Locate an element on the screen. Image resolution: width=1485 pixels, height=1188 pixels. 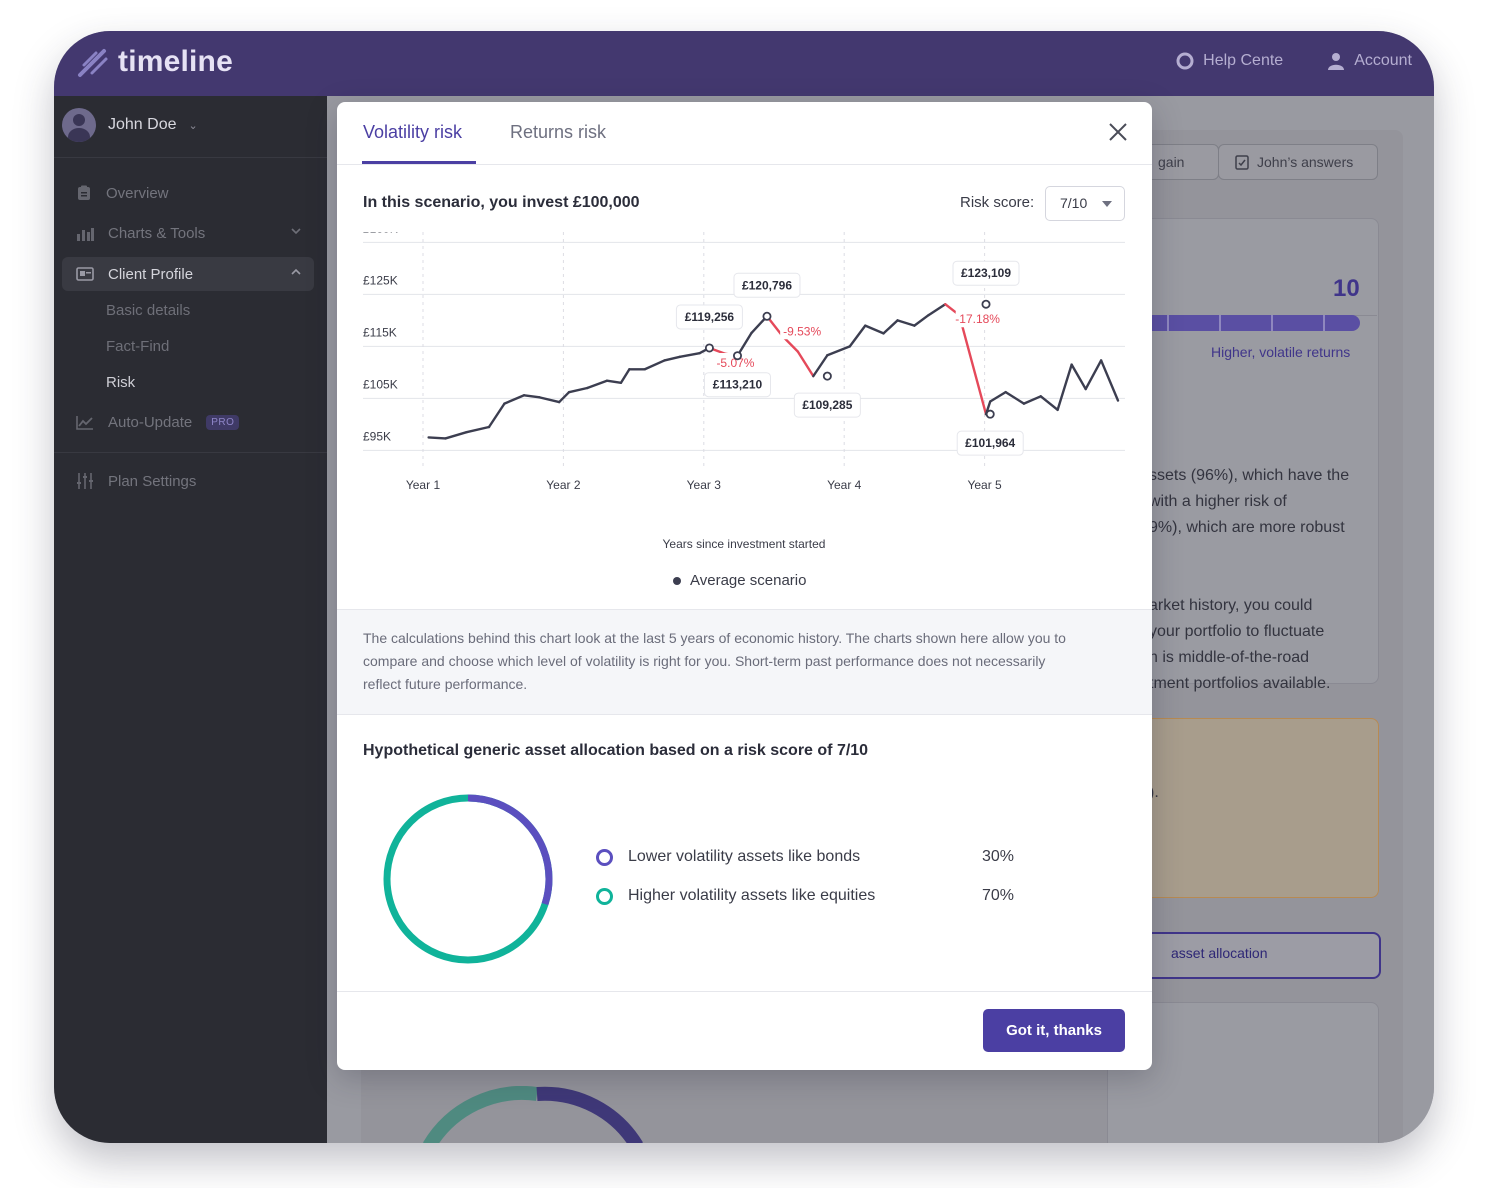
user-menu: John Doe ⌄ is located at coordinates (130, 125).